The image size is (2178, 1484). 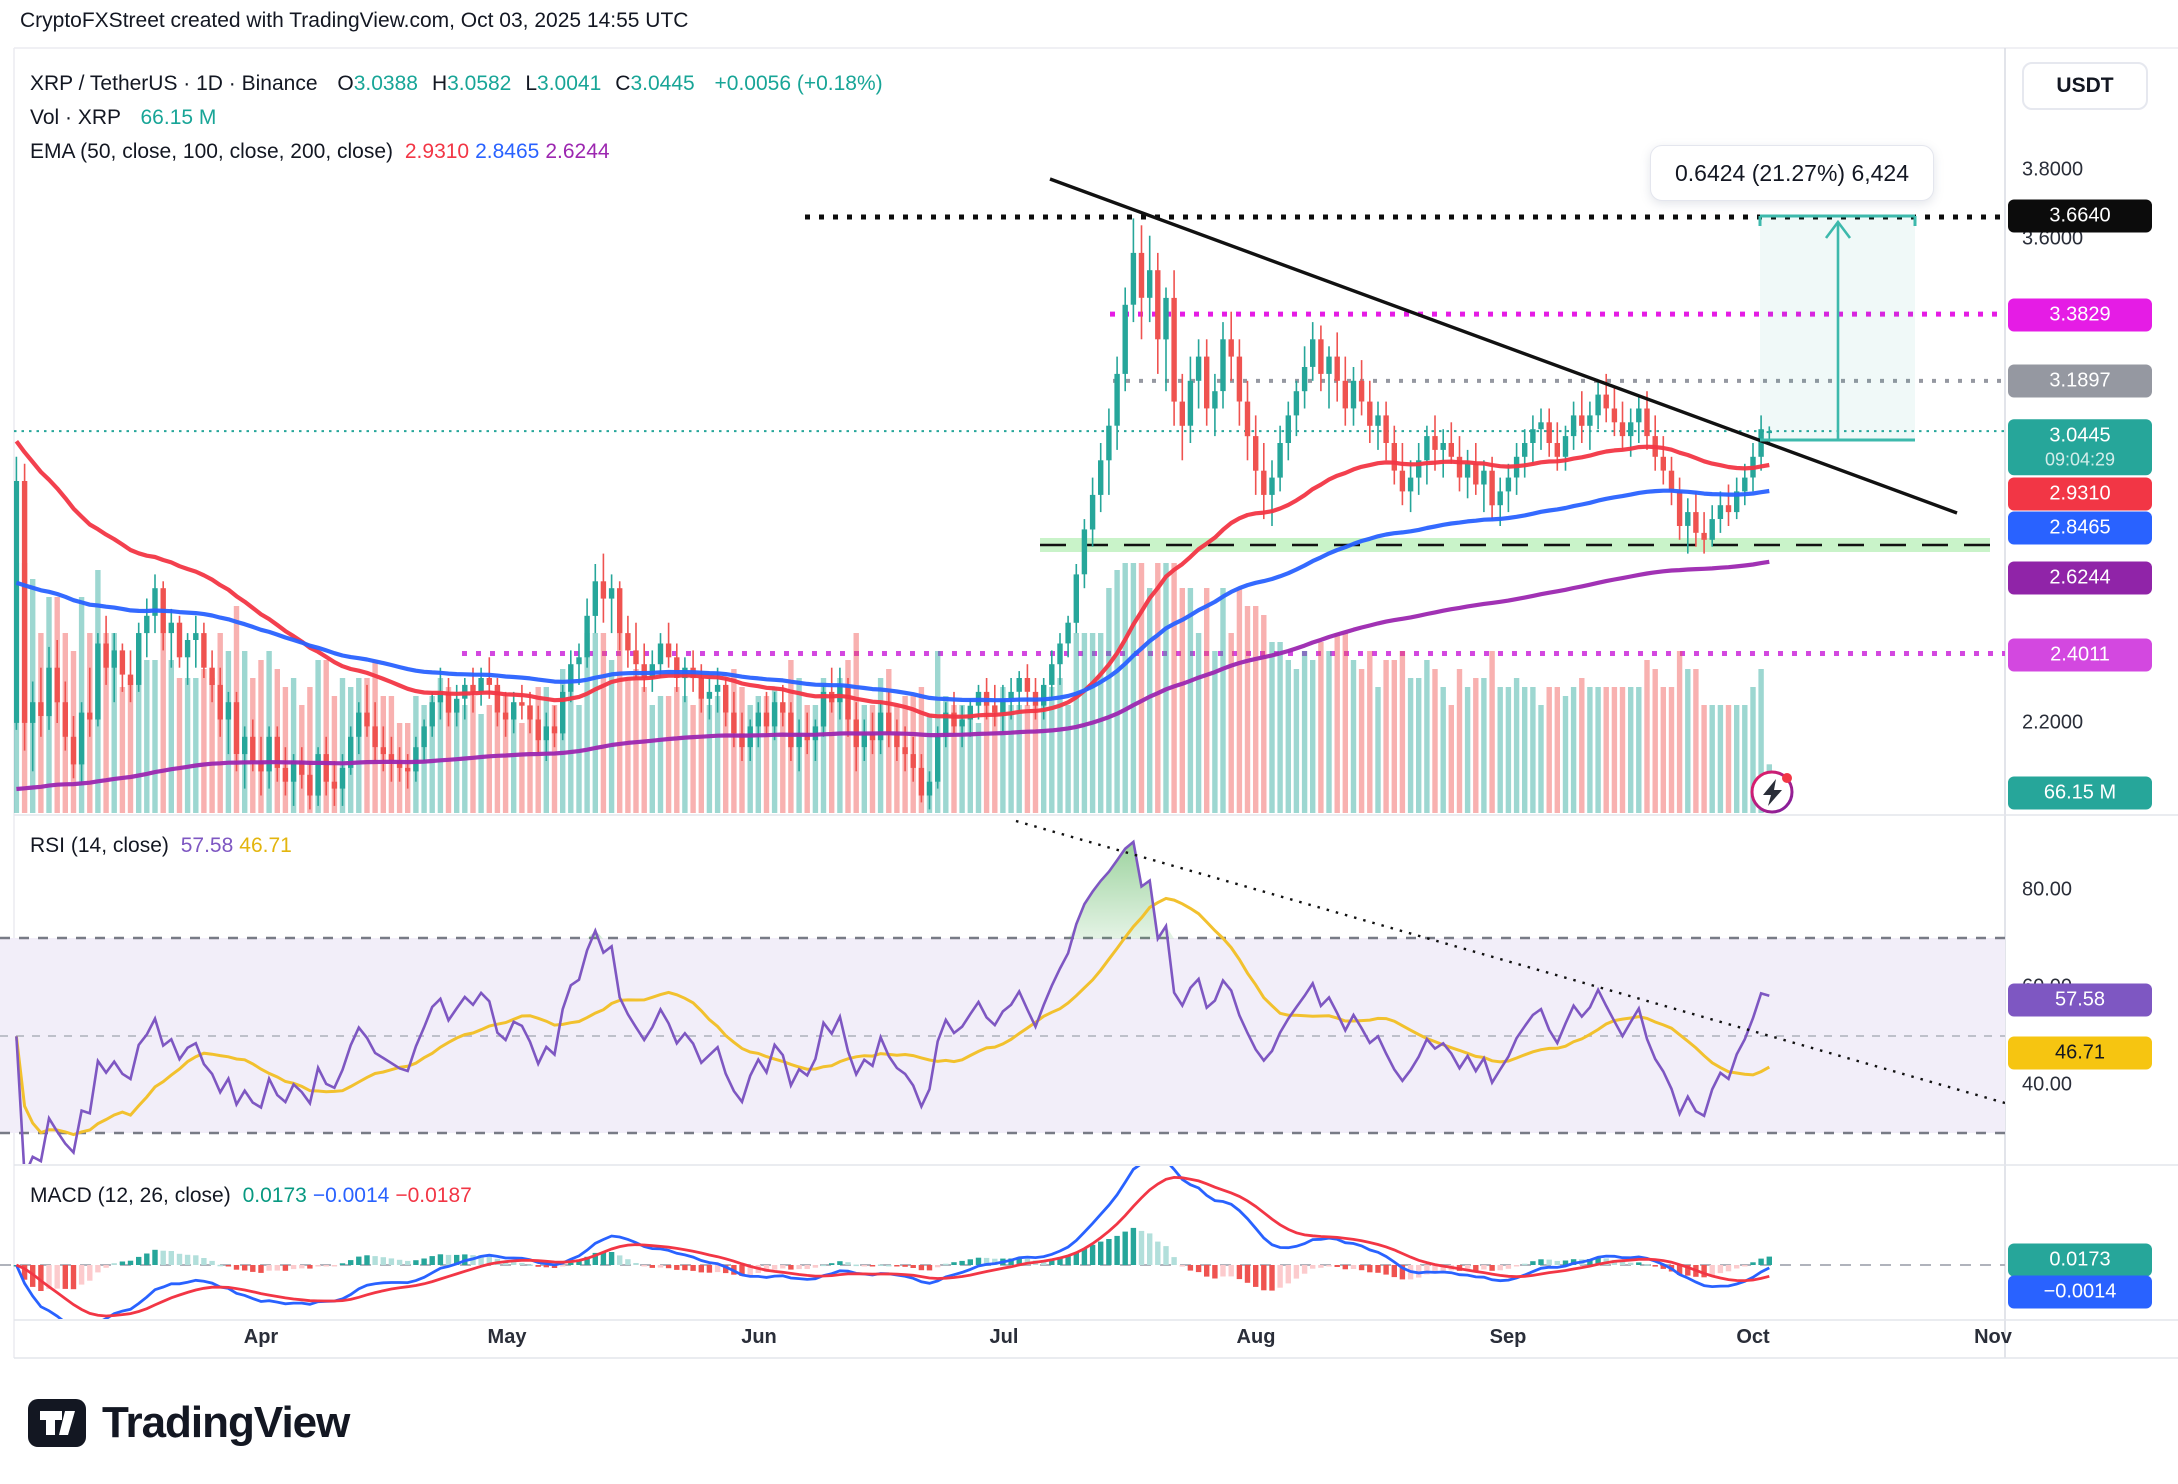 I want to click on month-label-Oct: Oct, so click(x=1753, y=1337).